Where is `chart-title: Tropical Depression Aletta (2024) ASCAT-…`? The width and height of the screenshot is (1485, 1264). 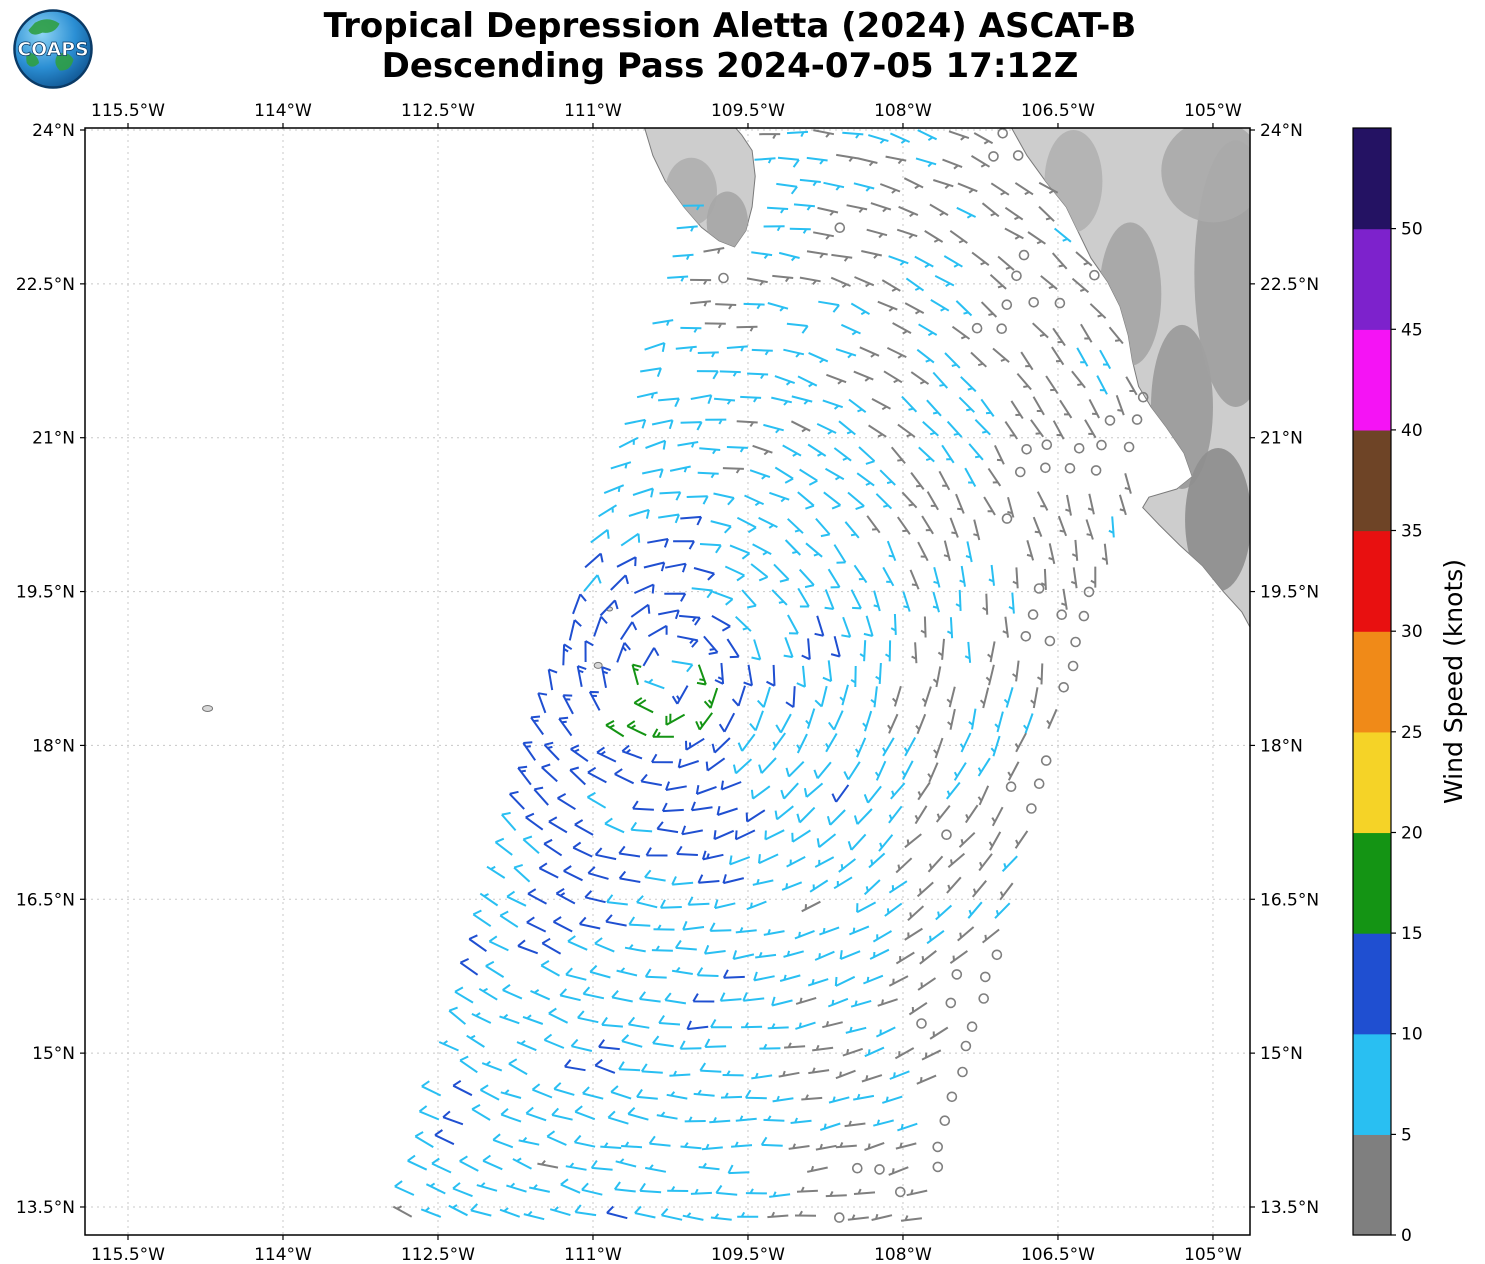 chart-title: Tropical Depression Aletta (2024) ASCAT-… is located at coordinates (730, 46).